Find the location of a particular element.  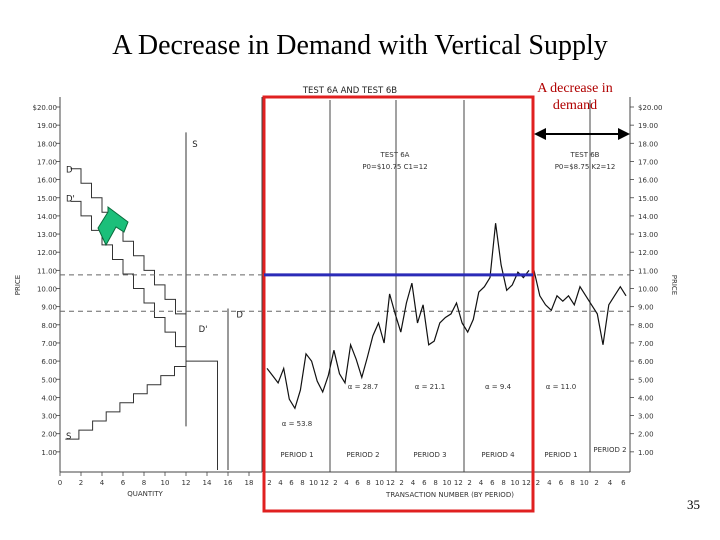

left-y-tick-label: 13.00 is located at coordinates (47, 235).